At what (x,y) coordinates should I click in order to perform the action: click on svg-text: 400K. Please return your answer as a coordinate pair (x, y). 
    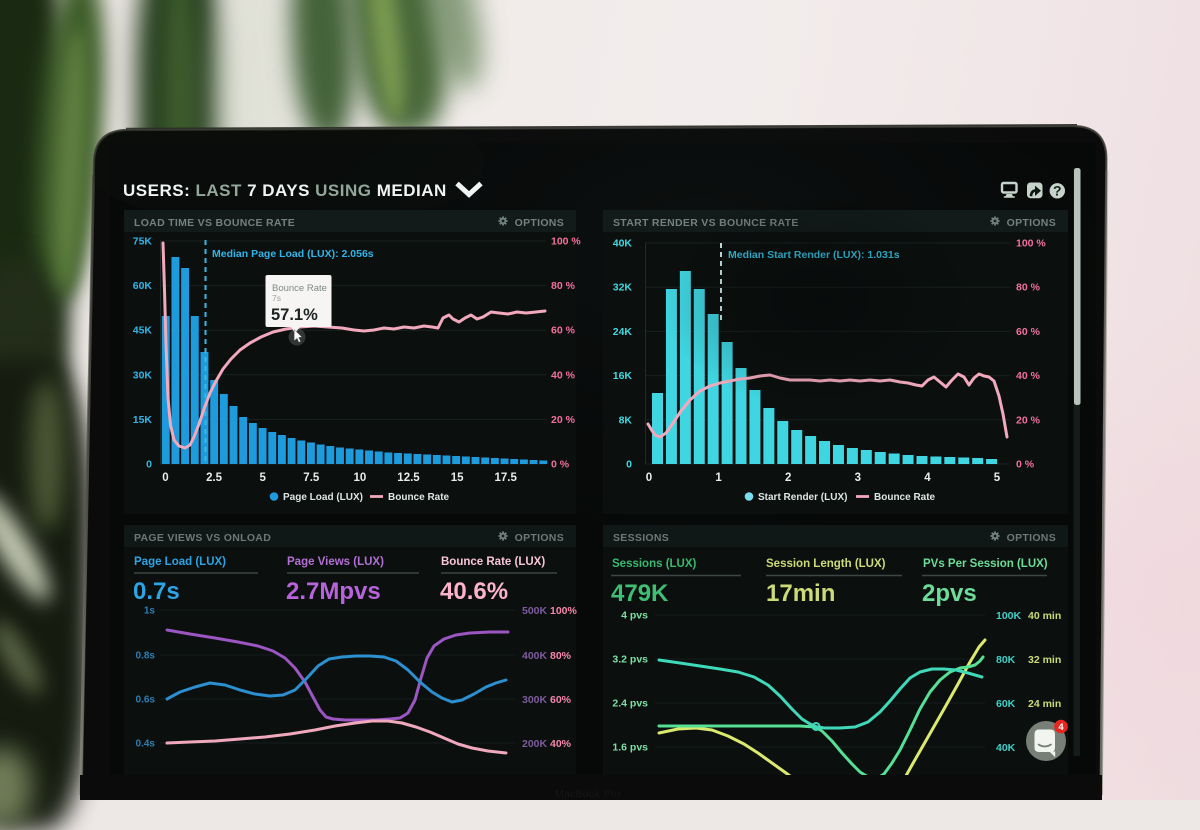
    Looking at the image, I should click on (535, 656).